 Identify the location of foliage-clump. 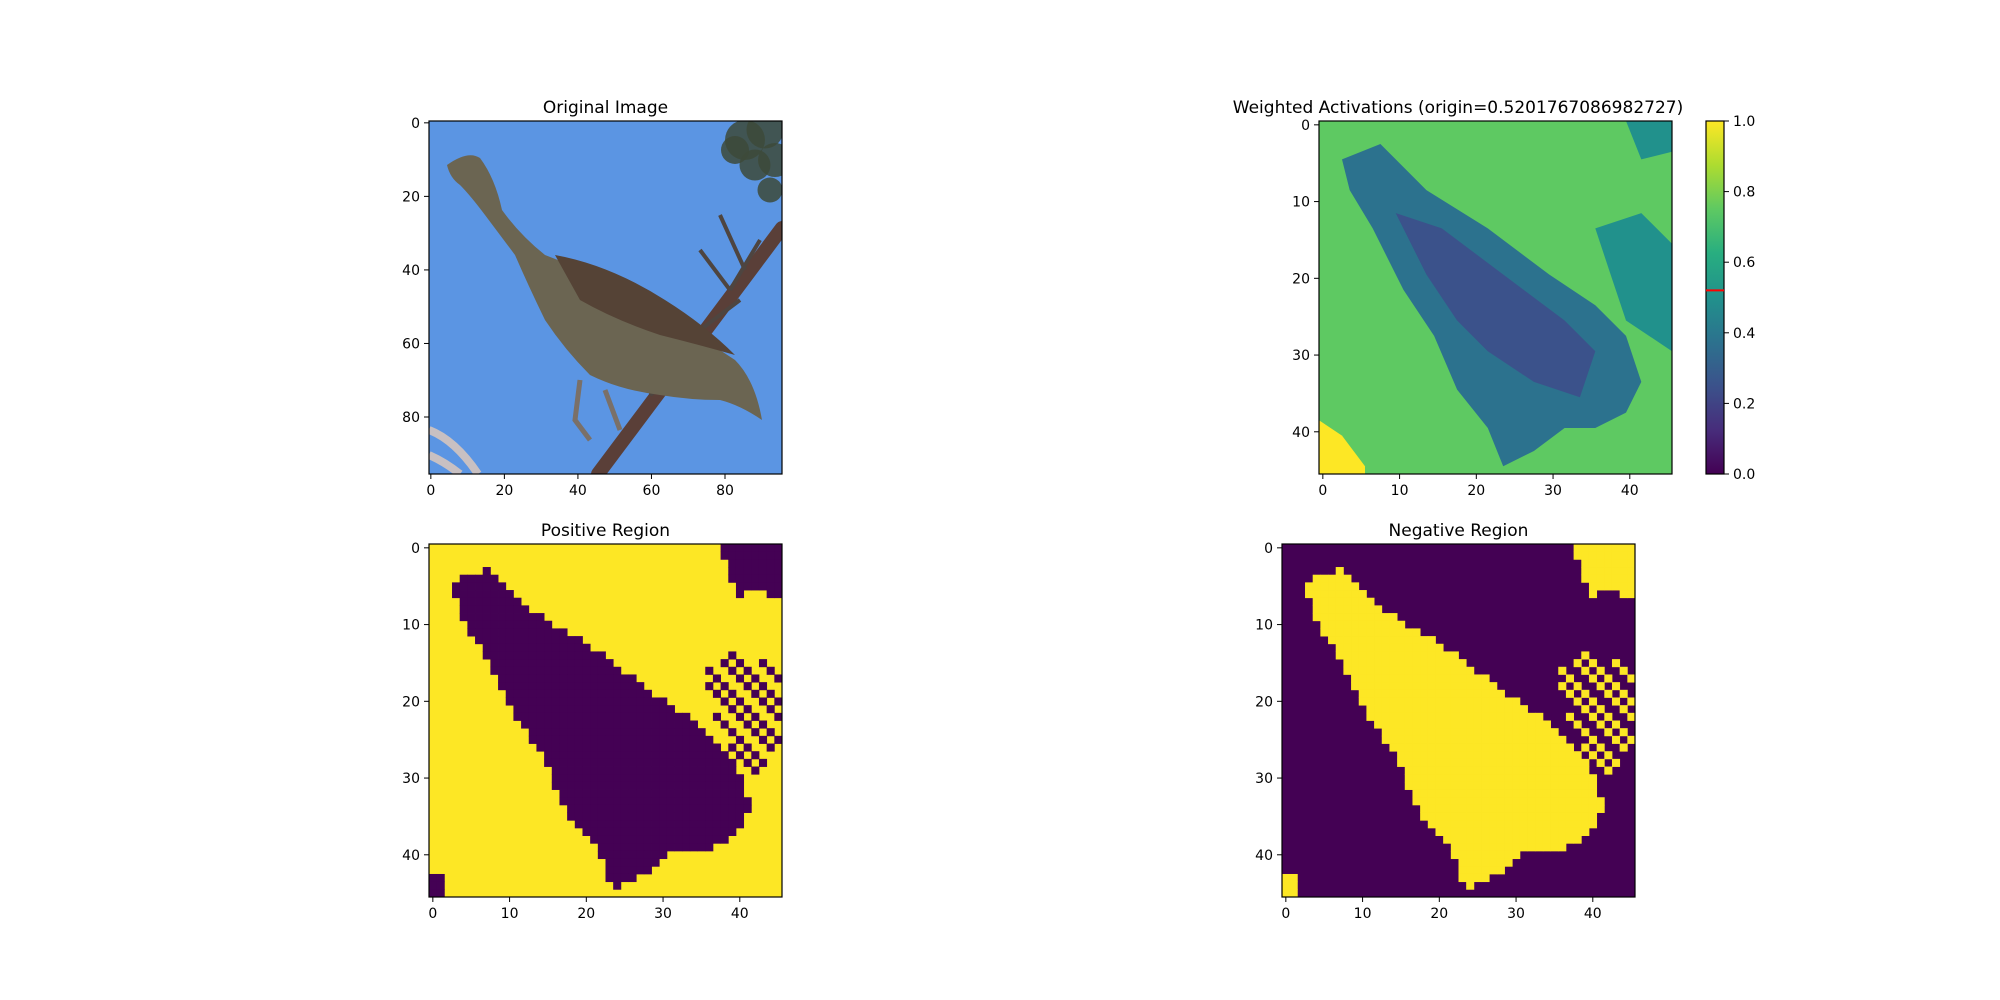
(769, 190).